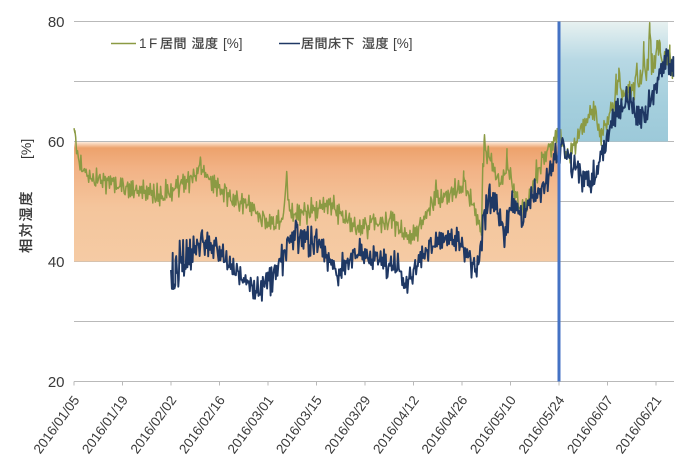  Describe the element at coordinates (149, 43) in the screenshot. I see `svg-text: 1F` at that location.